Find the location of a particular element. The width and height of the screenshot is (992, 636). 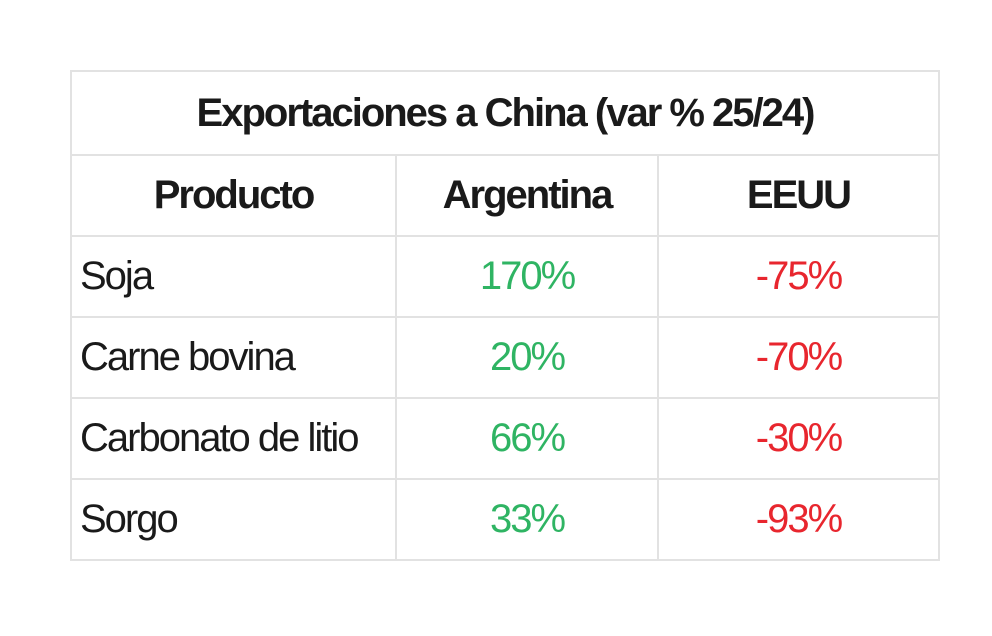

table-row: Sorgo 33% -93% is located at coordinates (505, 519).